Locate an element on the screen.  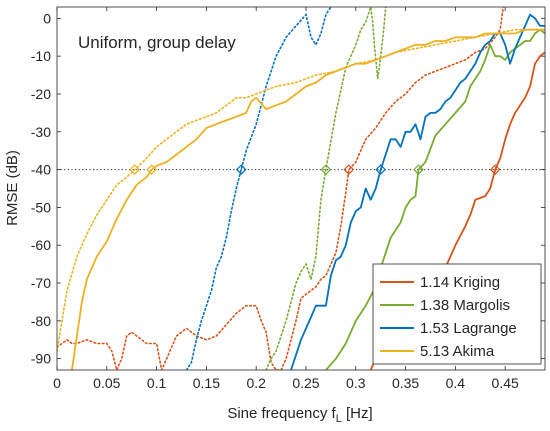
legend-box is located at coordinates (457, 314).